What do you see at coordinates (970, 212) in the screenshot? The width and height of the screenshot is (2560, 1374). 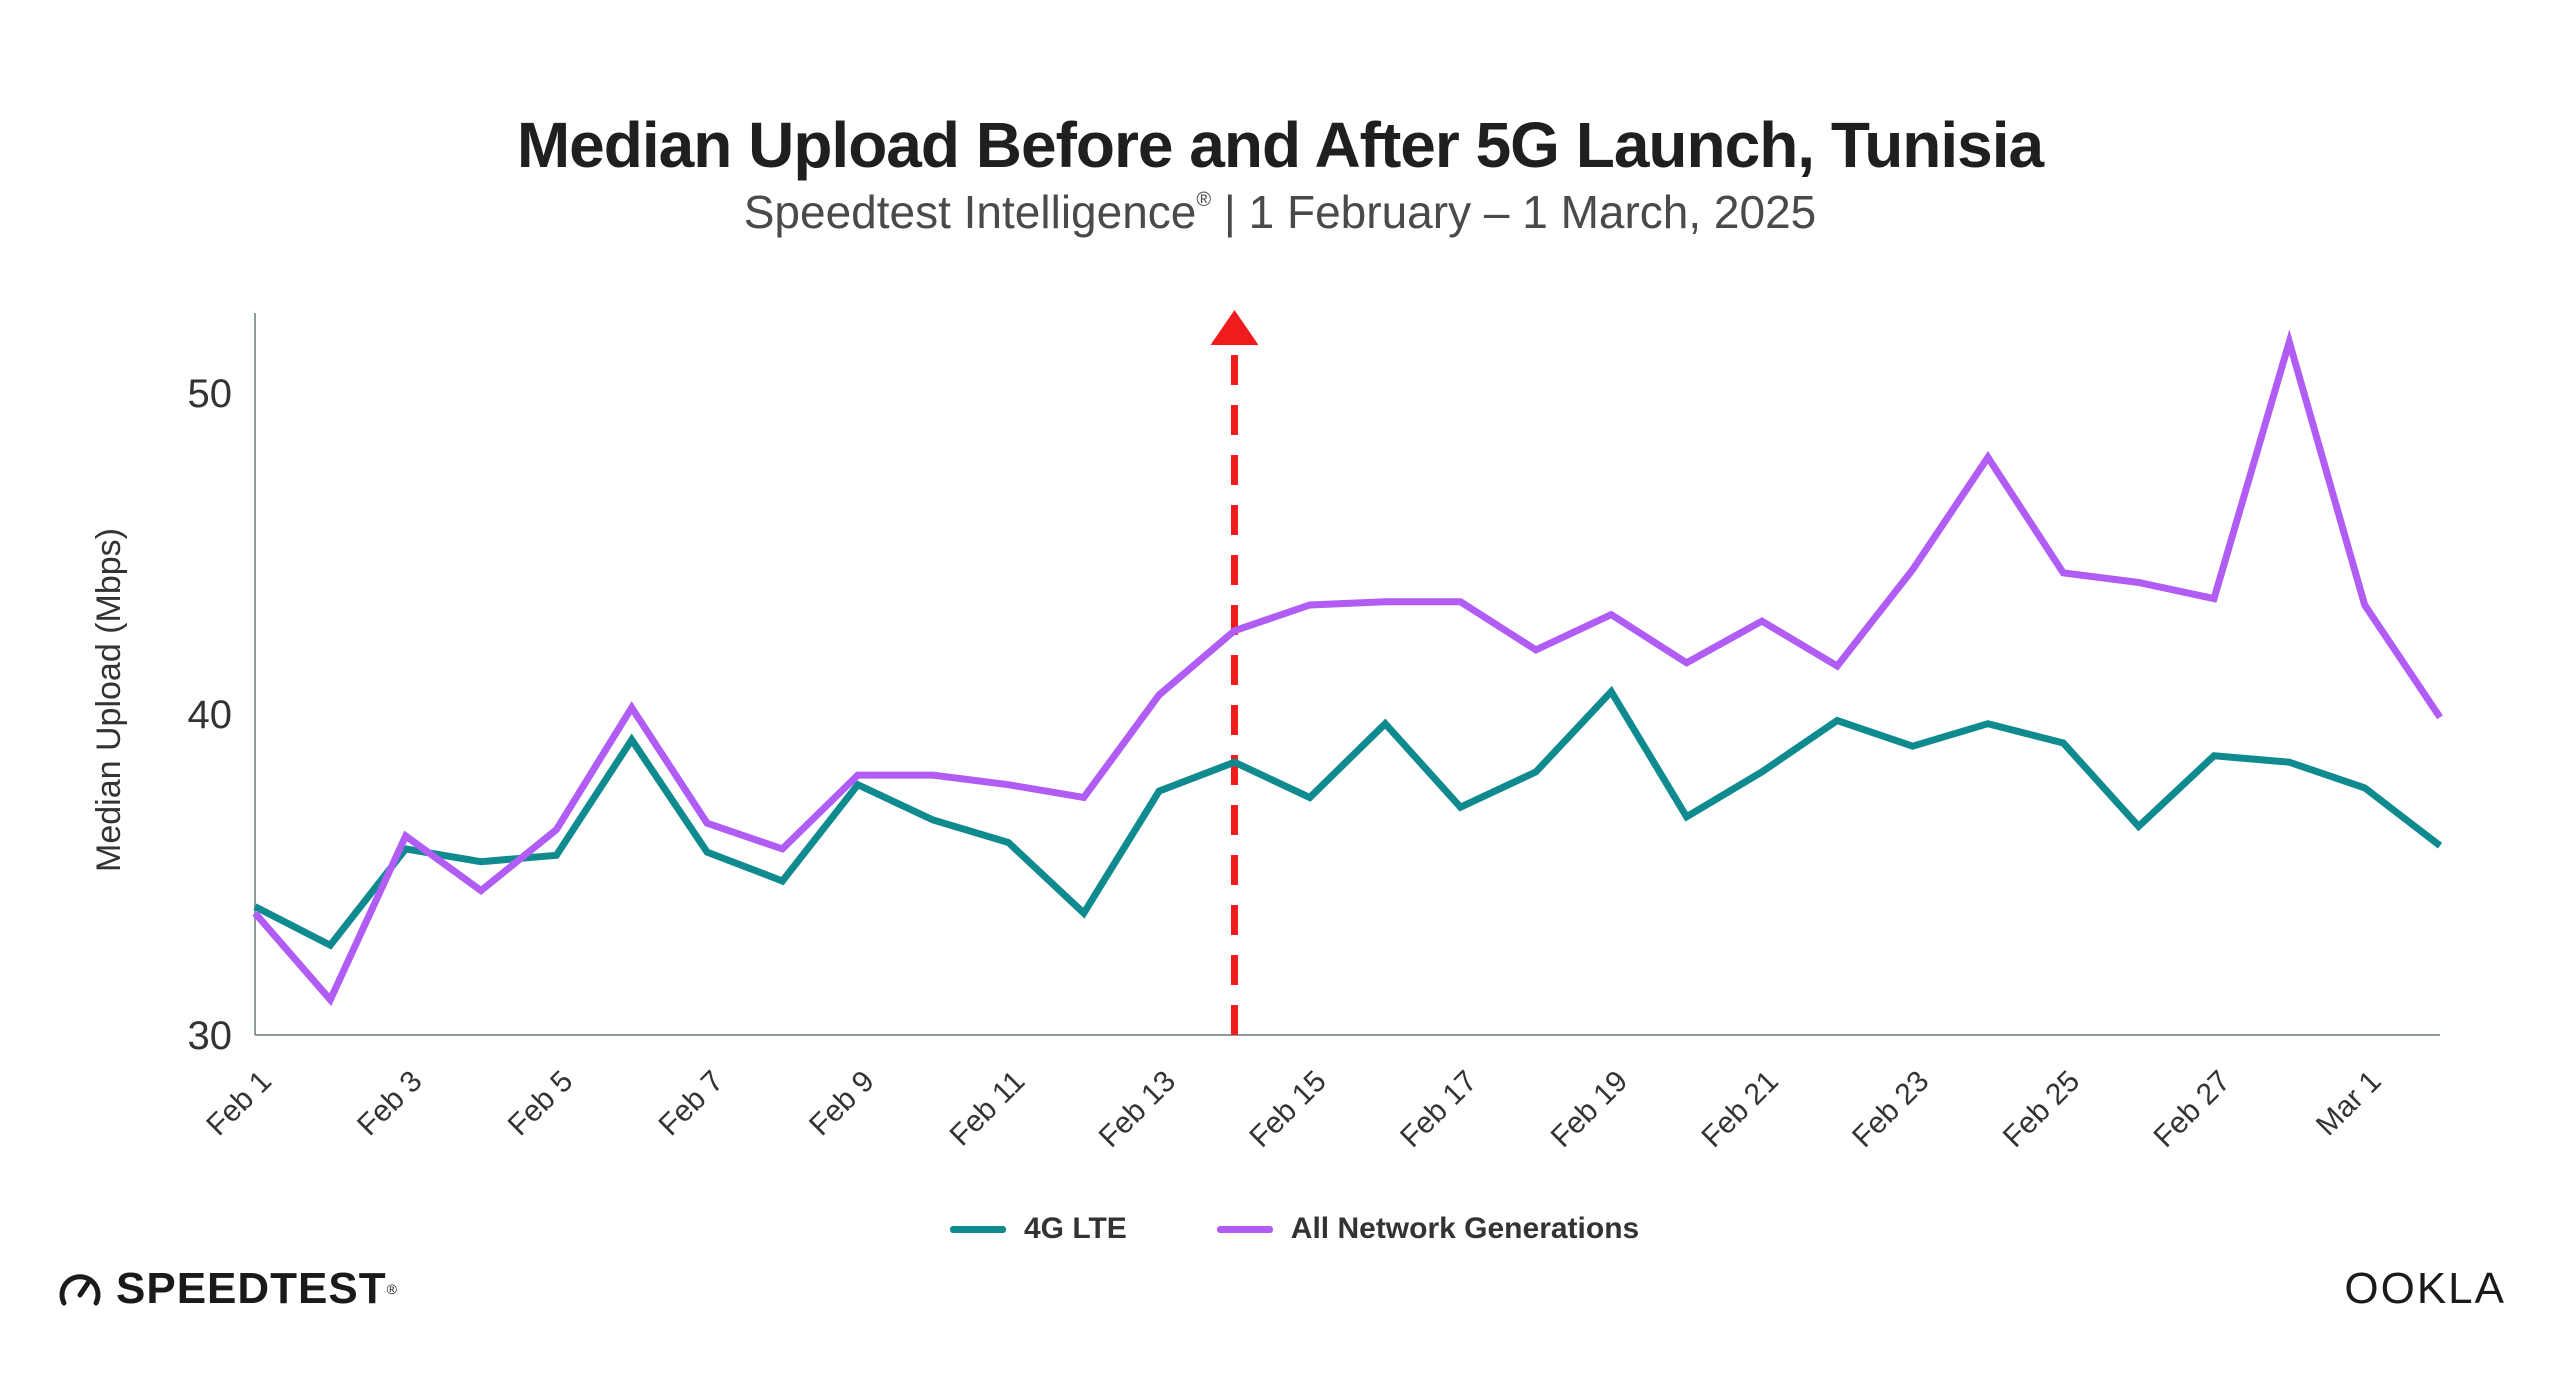 I see `subtitle-source: Speedtest Intelligence` at bounding box center [970, 212].